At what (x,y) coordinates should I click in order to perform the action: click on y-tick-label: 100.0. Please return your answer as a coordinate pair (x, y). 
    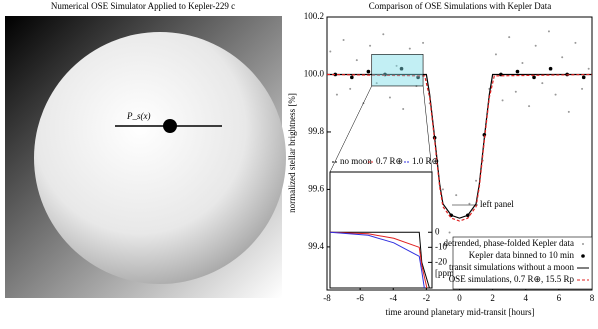
    Looking at the image, I should click on (314, 74).